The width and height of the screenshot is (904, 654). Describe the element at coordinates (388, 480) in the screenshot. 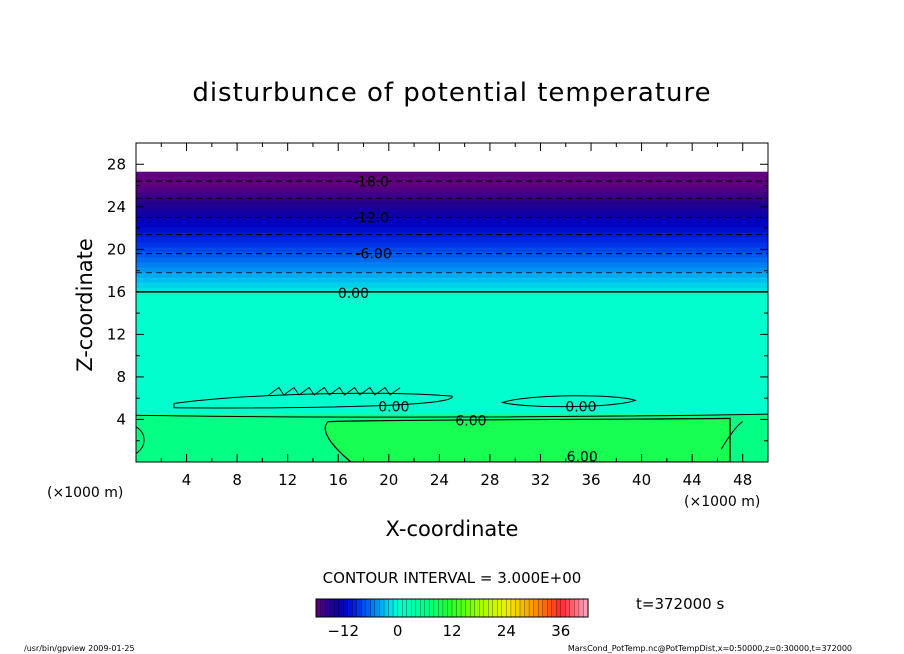

I see `x-tick-label: 20` at that location.